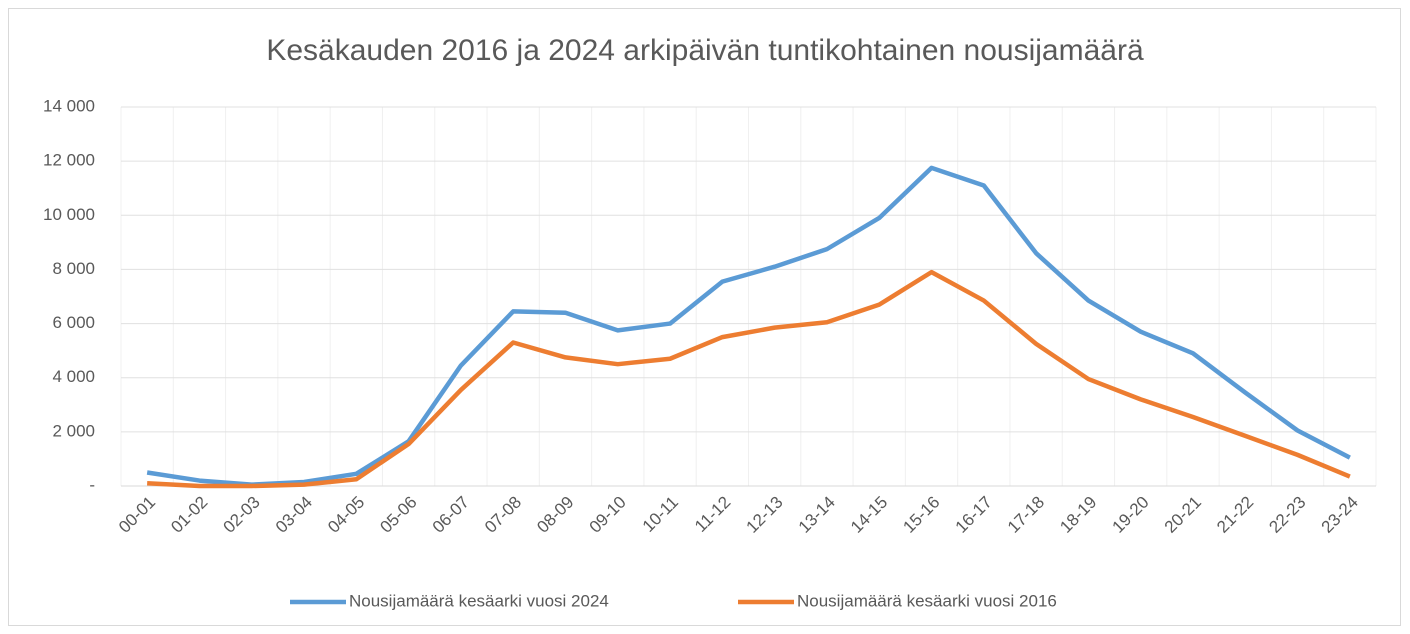 This screenshot has height=634, width=1410. Describe the element at coordinates (69, 214) in the screenshot. I see `y-tick-label: 10 000` at that location.